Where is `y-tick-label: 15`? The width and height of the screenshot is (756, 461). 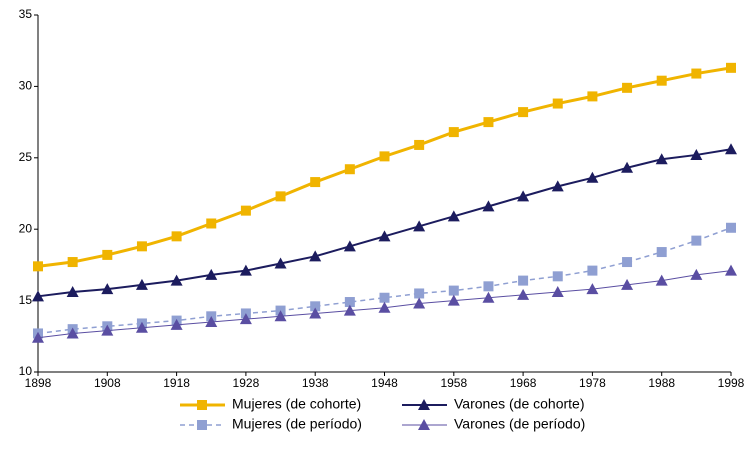
y-tick-label: 15 is located at coordinates (26, 300).